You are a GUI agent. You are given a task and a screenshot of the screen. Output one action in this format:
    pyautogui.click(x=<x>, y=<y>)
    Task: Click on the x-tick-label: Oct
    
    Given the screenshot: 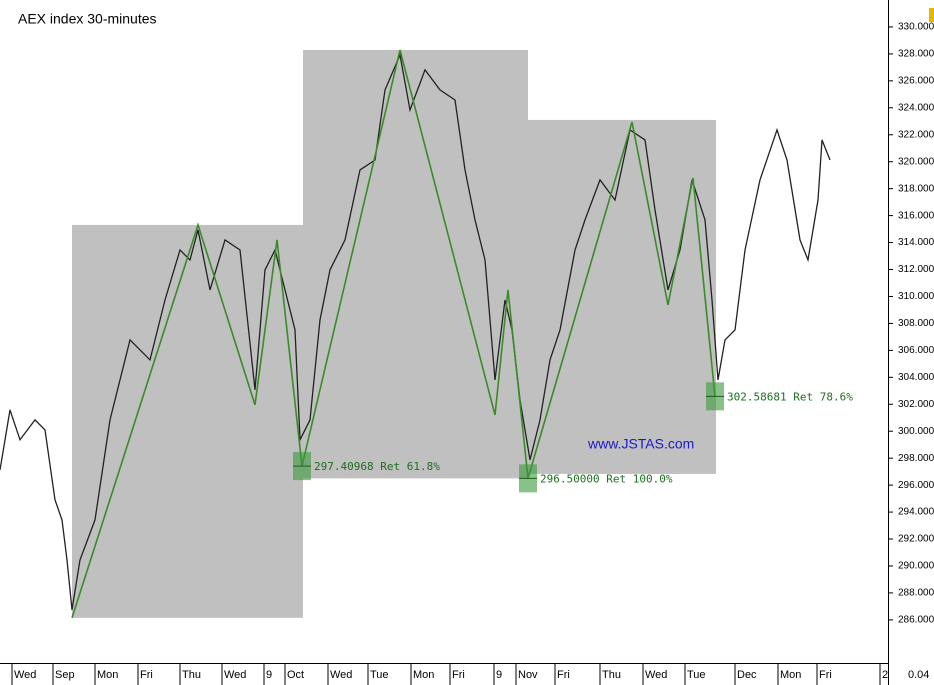 What is the action you would take?
    pyautogui.click(x=295, y=675)
    